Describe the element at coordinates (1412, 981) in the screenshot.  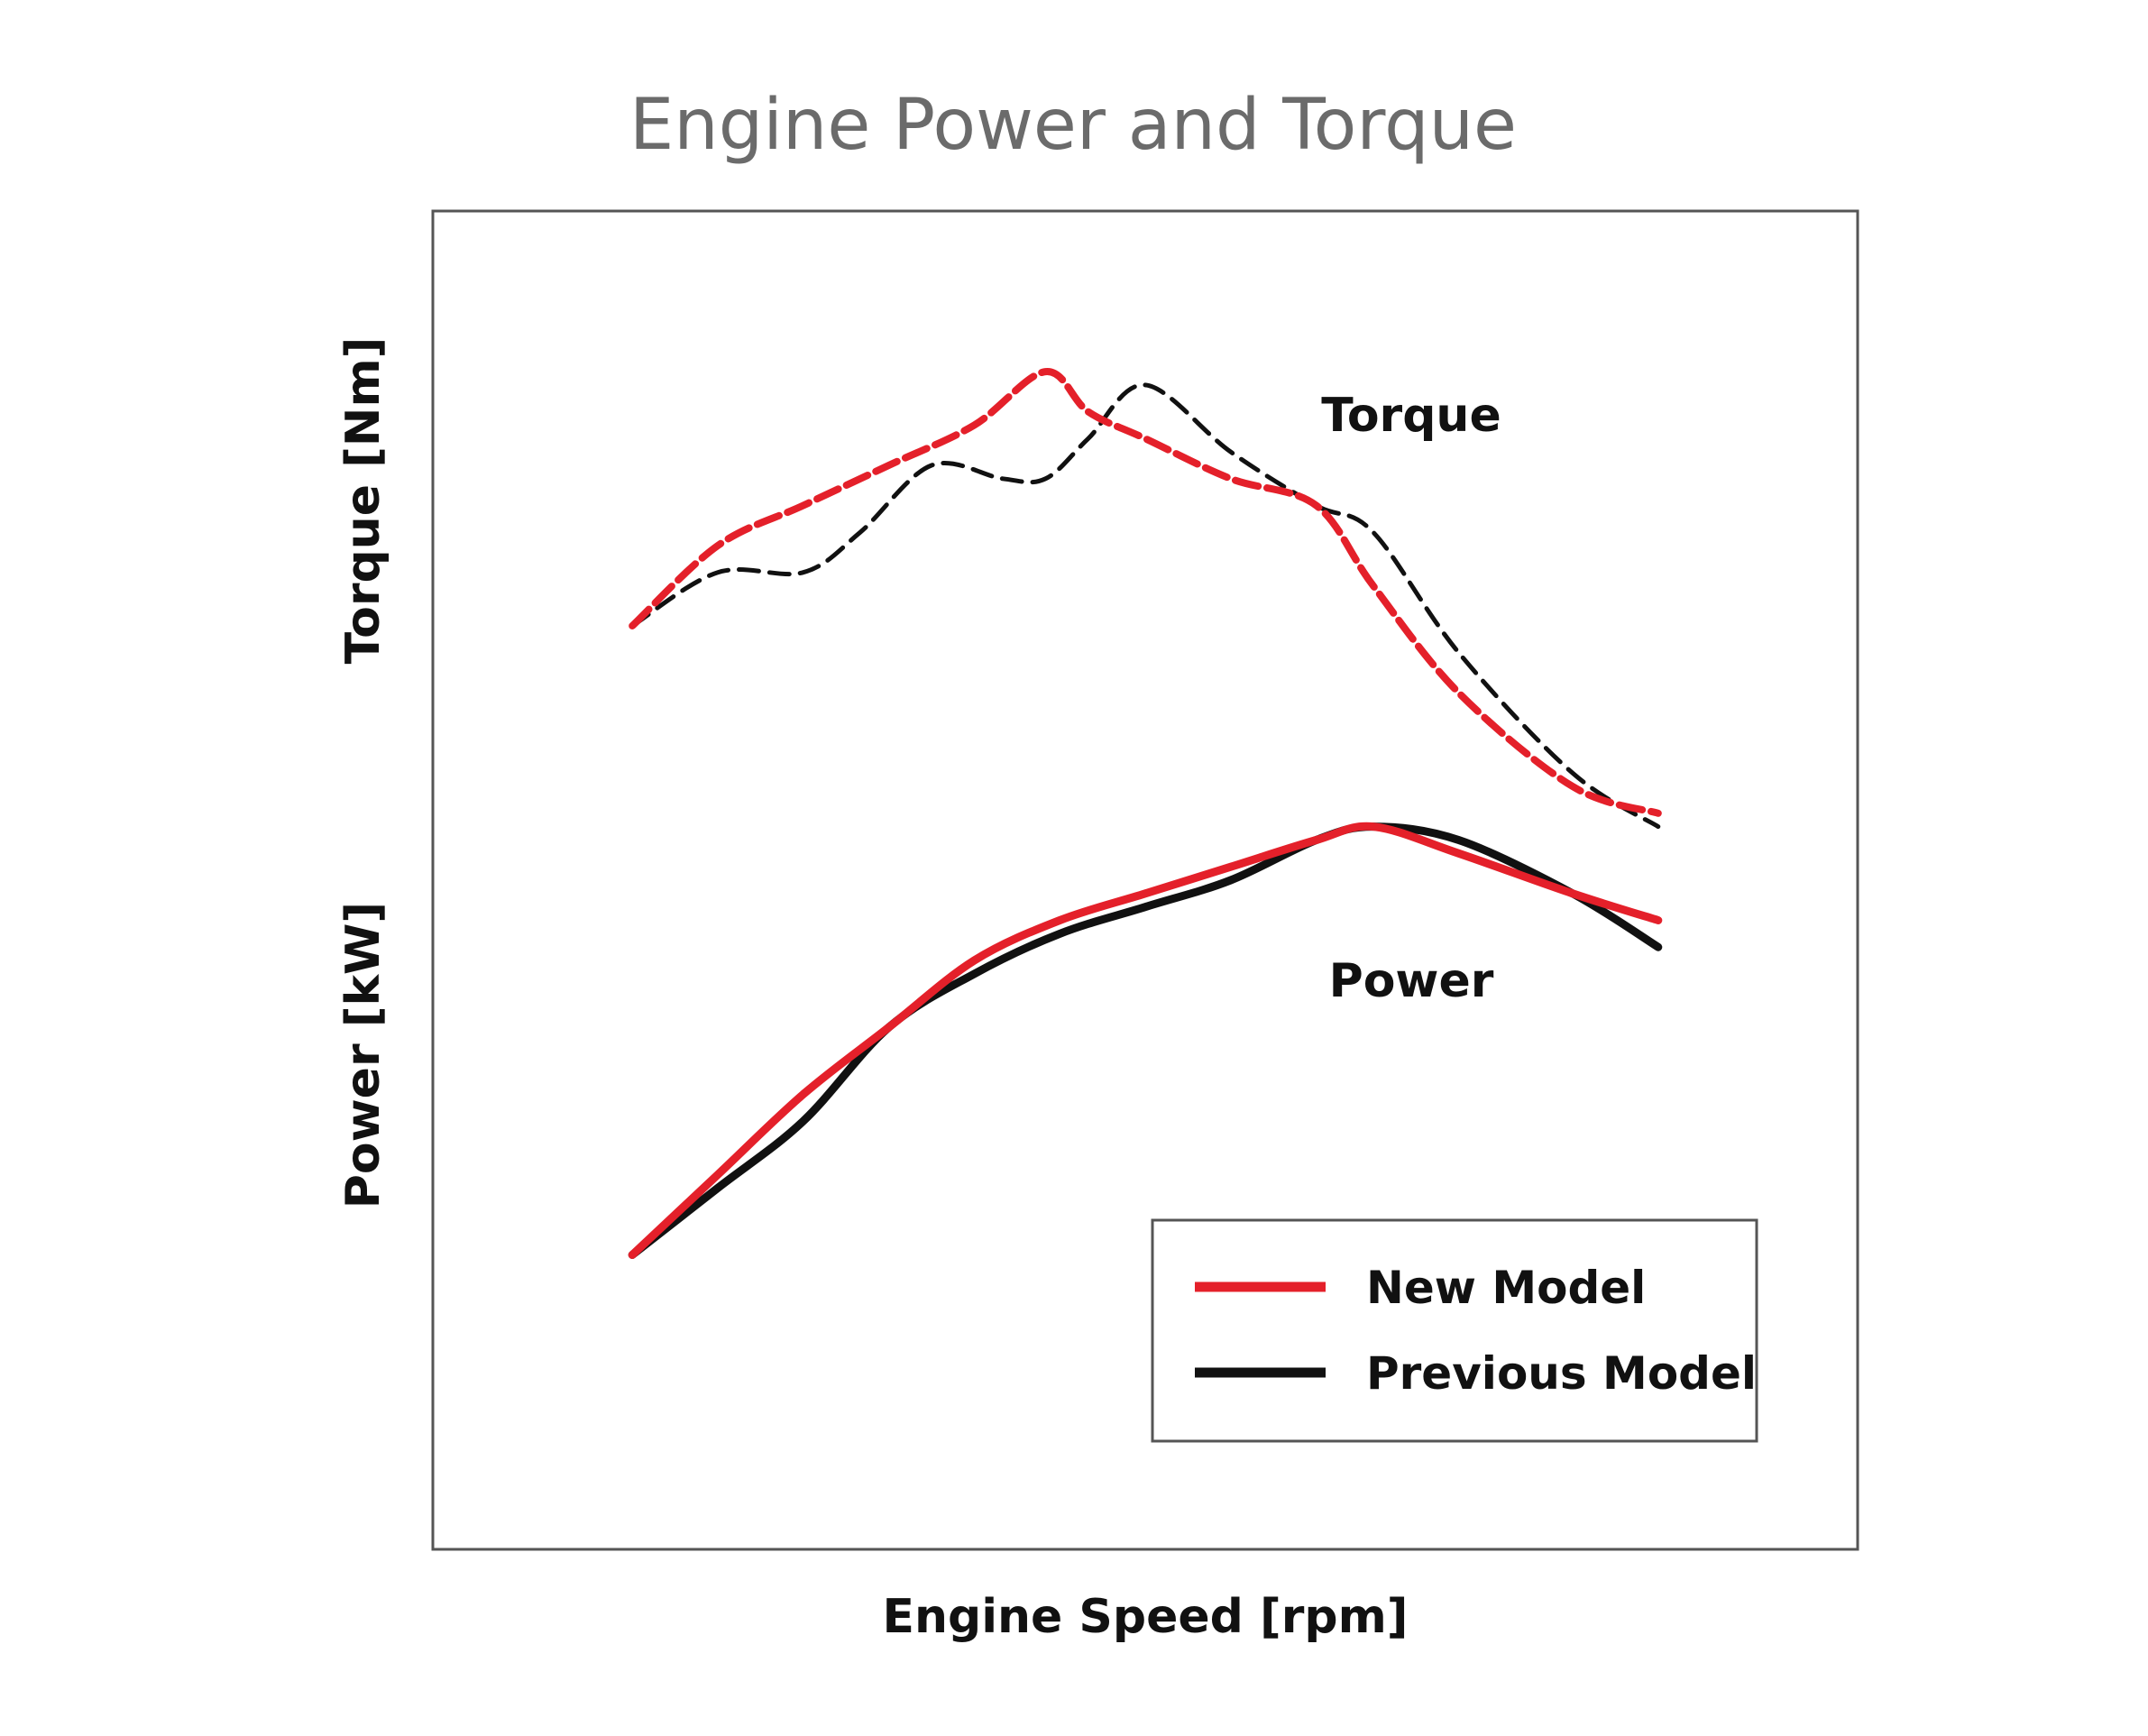
I see `power-curve-label: Power` at that location.